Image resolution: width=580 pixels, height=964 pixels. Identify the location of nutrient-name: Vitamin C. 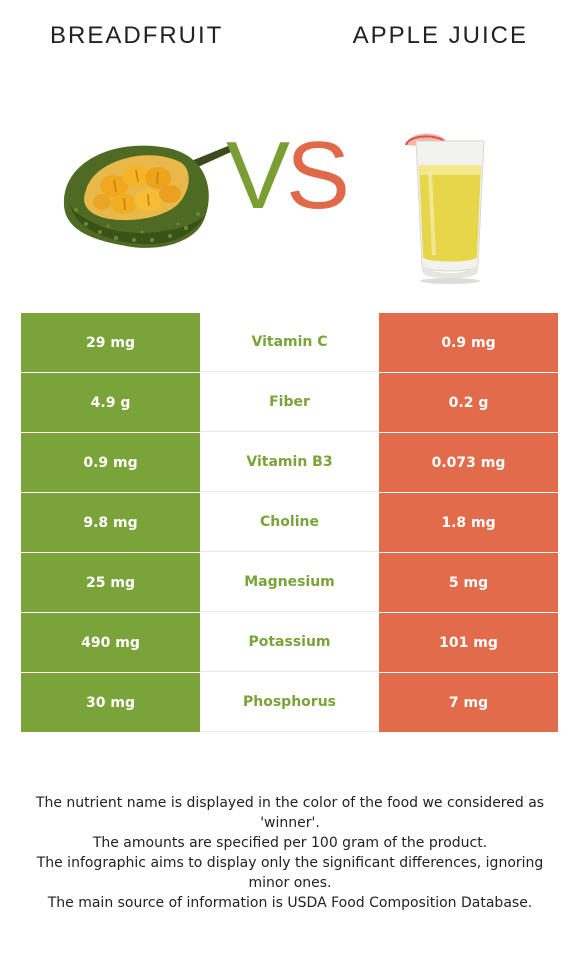
(289, 342).